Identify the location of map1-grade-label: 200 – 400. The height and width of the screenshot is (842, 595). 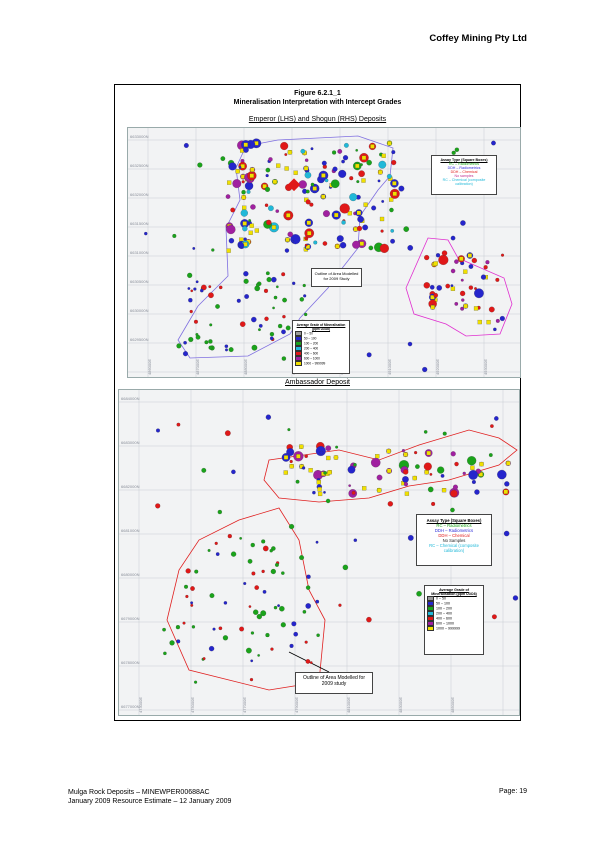
(311, 348).